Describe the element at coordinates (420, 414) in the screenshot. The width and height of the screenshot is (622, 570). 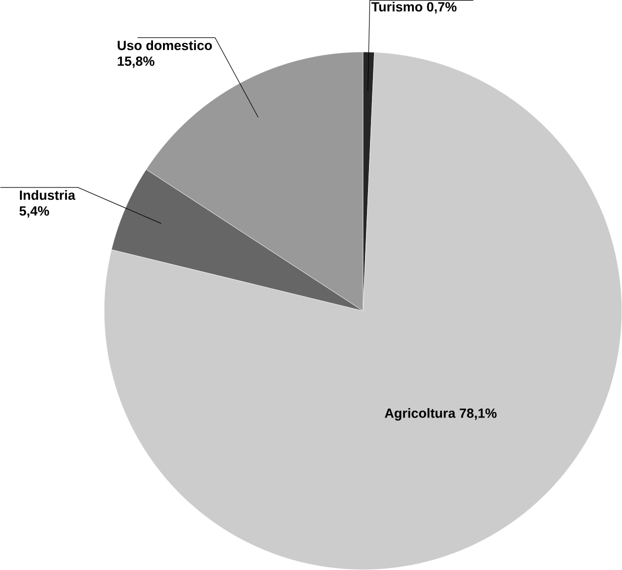
I see `slice-label: Agricoltura` at that location.